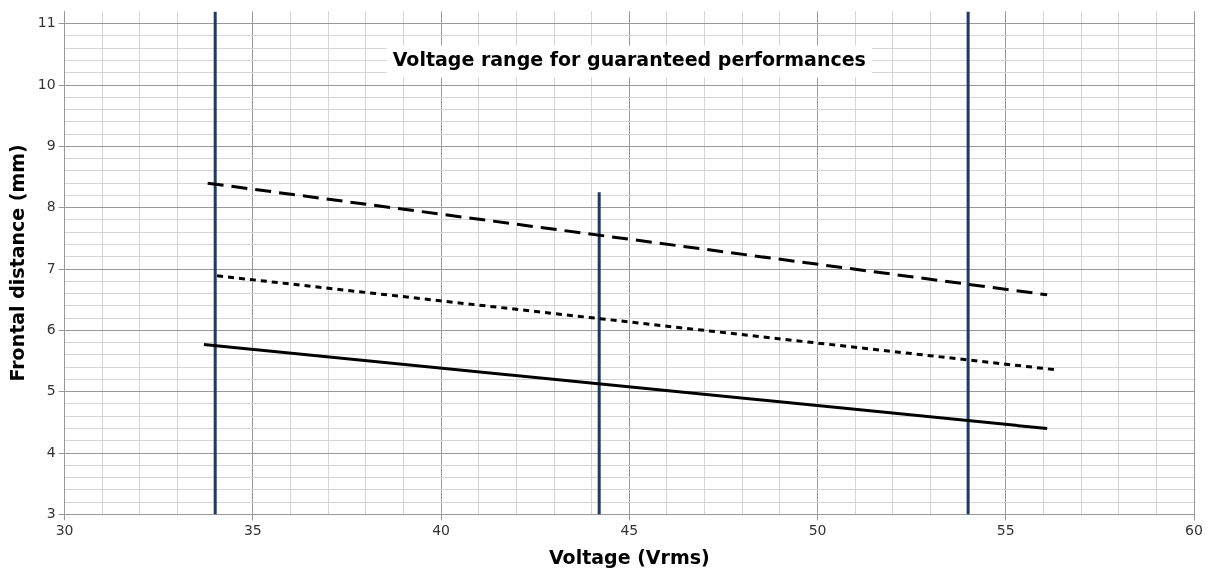 Image resolution: width=1224 pixels, height=578 pixels. What do you see at coordinates (51, 206) in the screenshot?
I see `y-tick-label: 8` at bounding box center [51, 206].